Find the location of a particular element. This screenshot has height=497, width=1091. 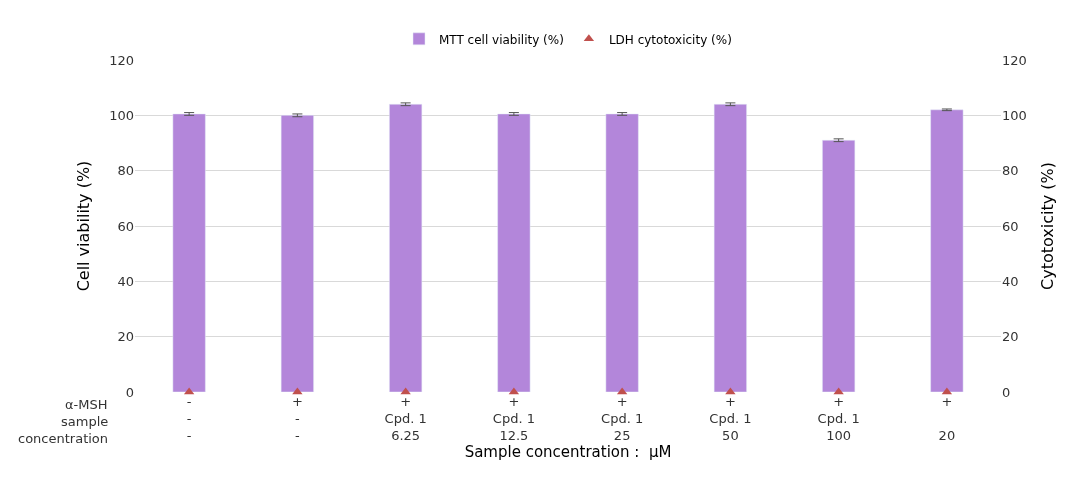

text: sample is located at coordinates (85, 421).